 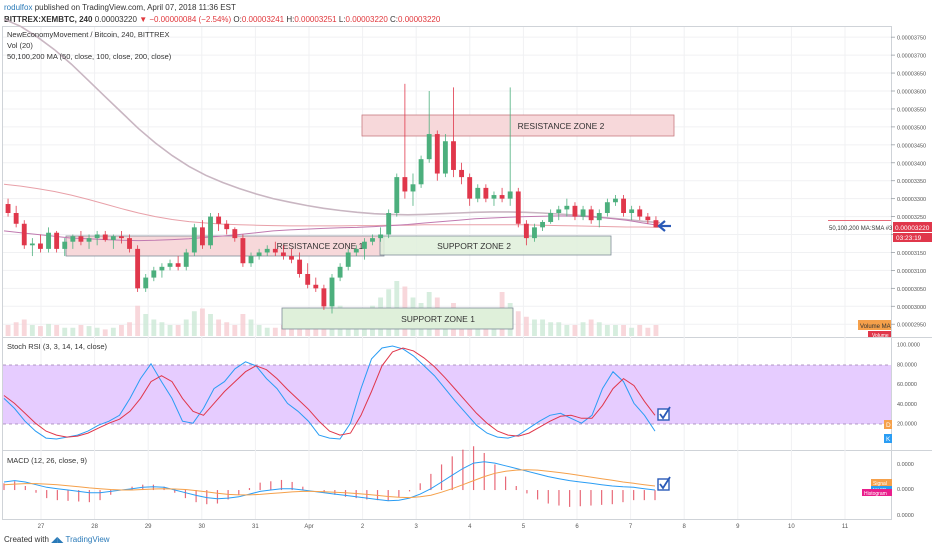 I want to click on price-axis-label: 0.00003750, so click(x=911, y=39).